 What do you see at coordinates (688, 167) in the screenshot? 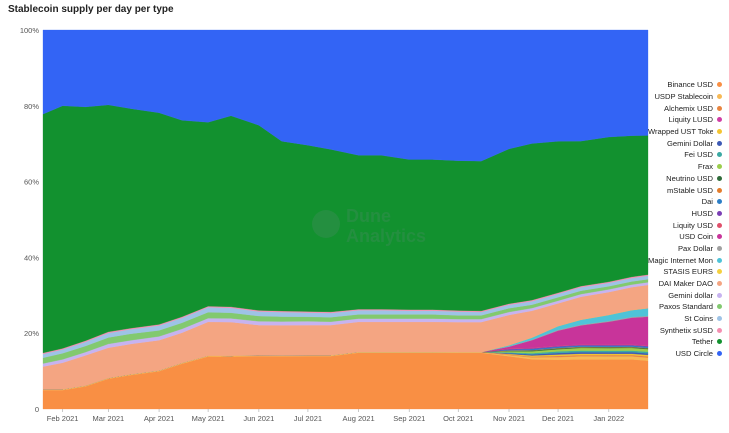
I see `legend-item: Frax` at bounding box center [688, 167].